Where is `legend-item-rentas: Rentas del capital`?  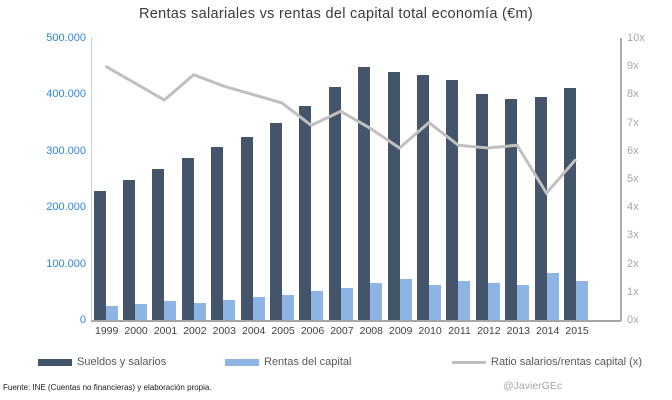 legend-item-rentas: Rentas del capital is located at coordinates (288, 362).